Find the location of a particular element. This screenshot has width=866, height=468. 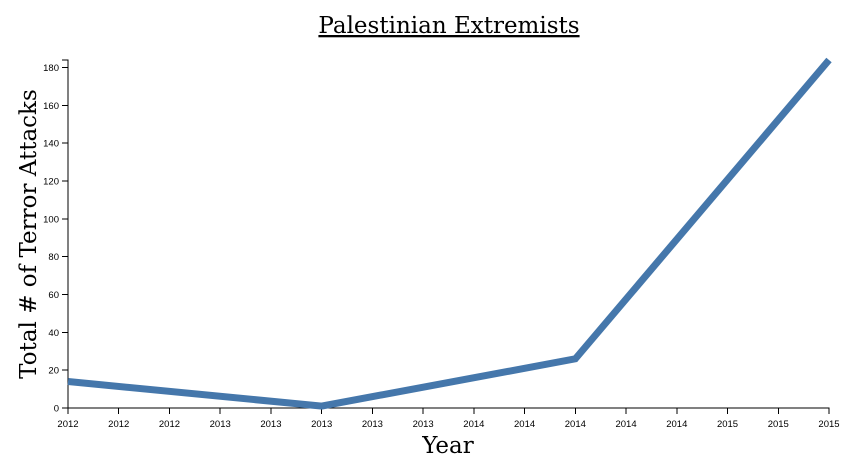

y-tick-label: 40 is located at coordinates (53, 333).